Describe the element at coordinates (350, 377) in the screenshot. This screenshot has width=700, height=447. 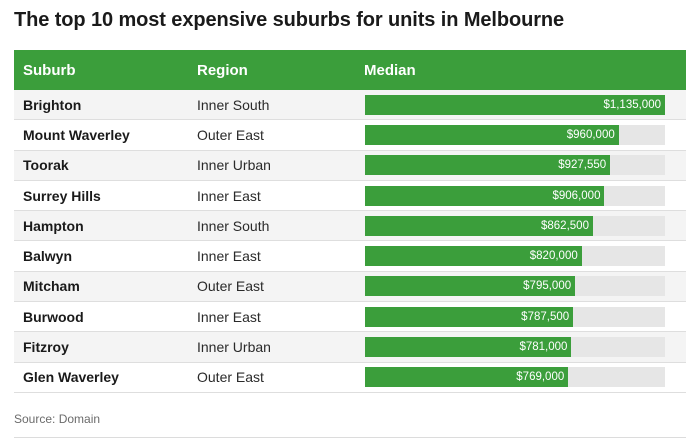
I see `table-row: Glen Waverley Outer East $769,000` at that location.